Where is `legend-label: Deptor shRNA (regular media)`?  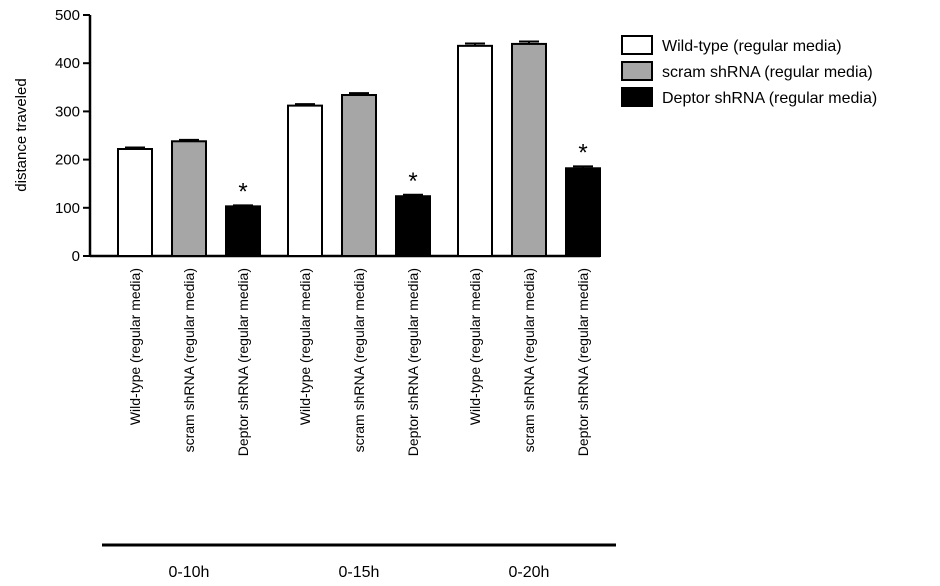
legend-label: Deptor shRNA (regular media) is located at coordinates (769, 98).